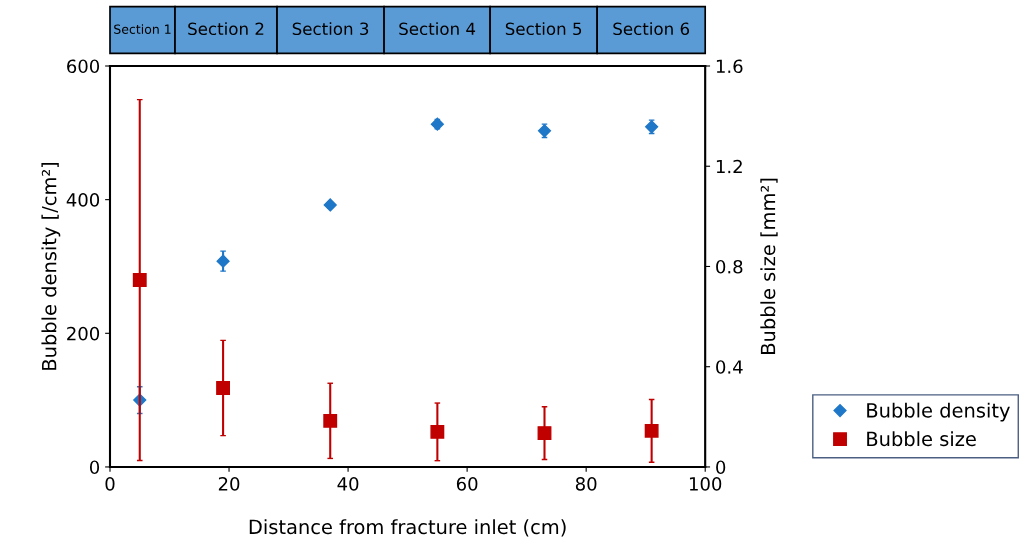  Describe the element at coordinates (94, 467) in the screenshot. I see `y-tick-label: 0` at that location.